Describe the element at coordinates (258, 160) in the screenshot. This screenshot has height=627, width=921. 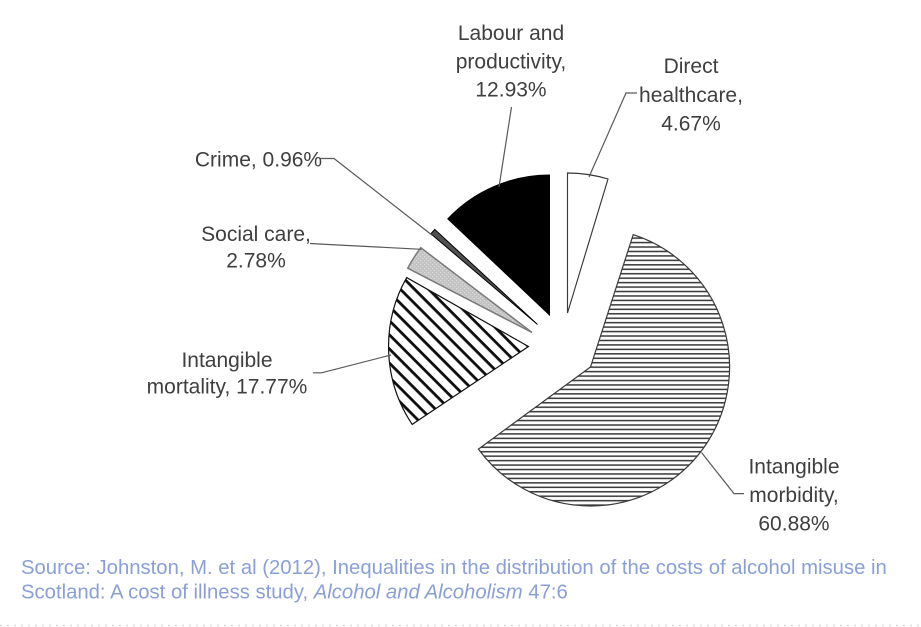
I see `svg-text: Crime, 0.96%` at that location.